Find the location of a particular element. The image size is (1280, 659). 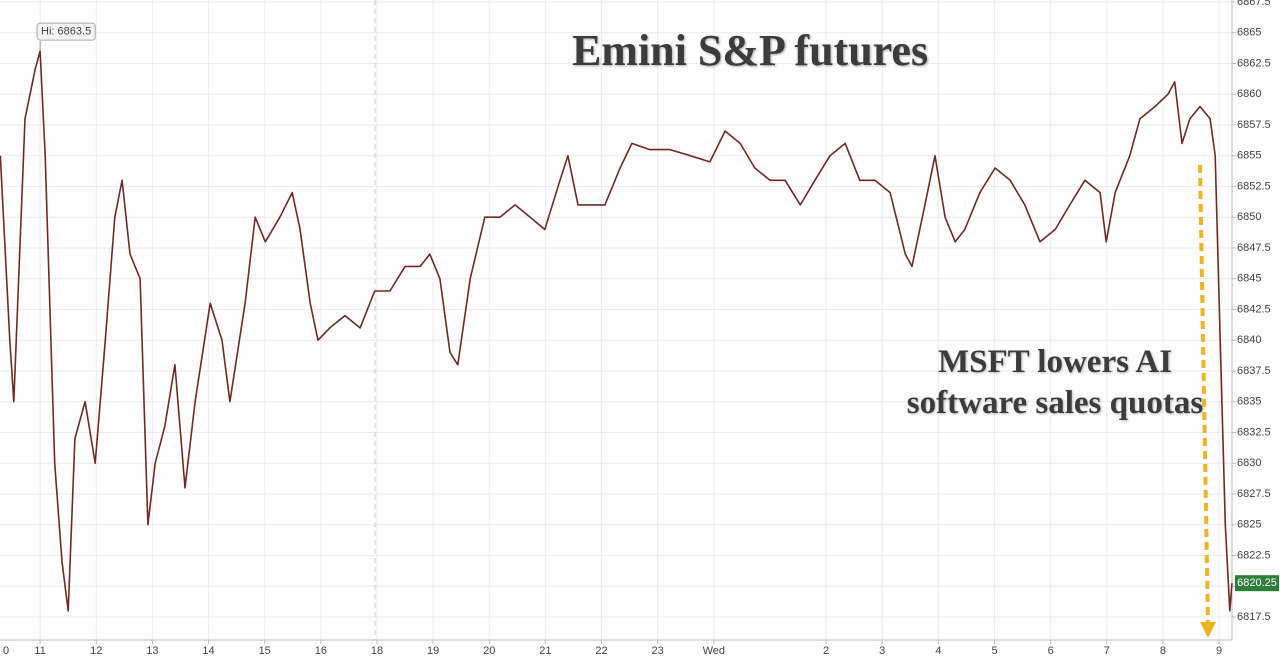

x-tick-label: 22 is located at coordinates (601, 651).